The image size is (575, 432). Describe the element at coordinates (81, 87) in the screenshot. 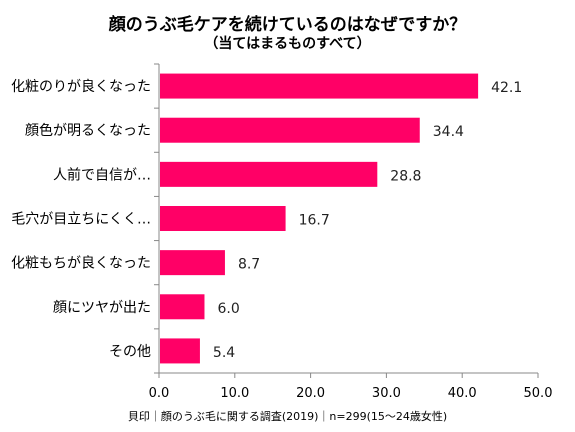

I see `category-label: 化粧のりが良くなった` at that location.